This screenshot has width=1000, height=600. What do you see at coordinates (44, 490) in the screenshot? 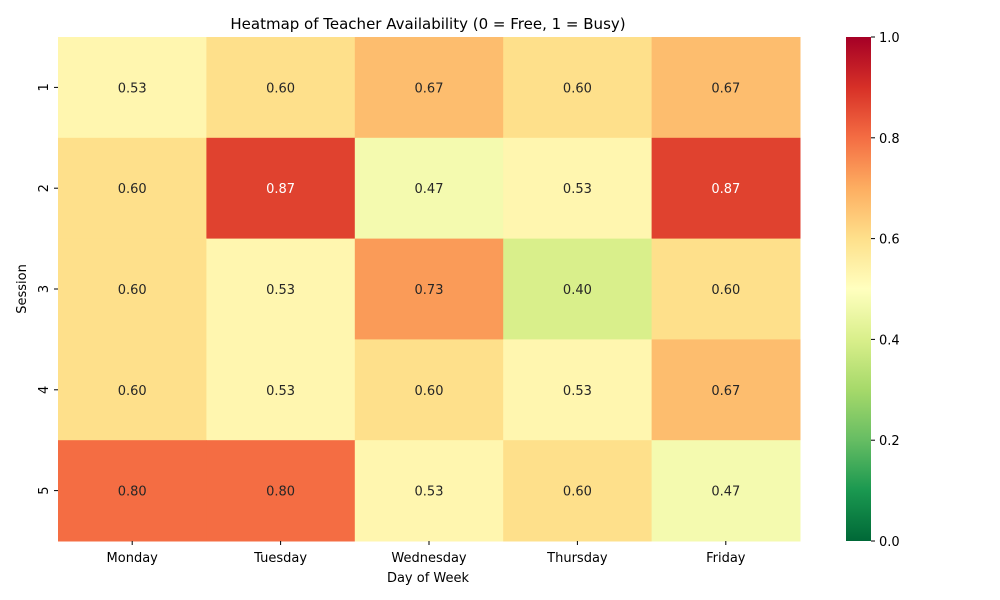
I see `y-tick-label: 5` at bounding box center [44, 490].